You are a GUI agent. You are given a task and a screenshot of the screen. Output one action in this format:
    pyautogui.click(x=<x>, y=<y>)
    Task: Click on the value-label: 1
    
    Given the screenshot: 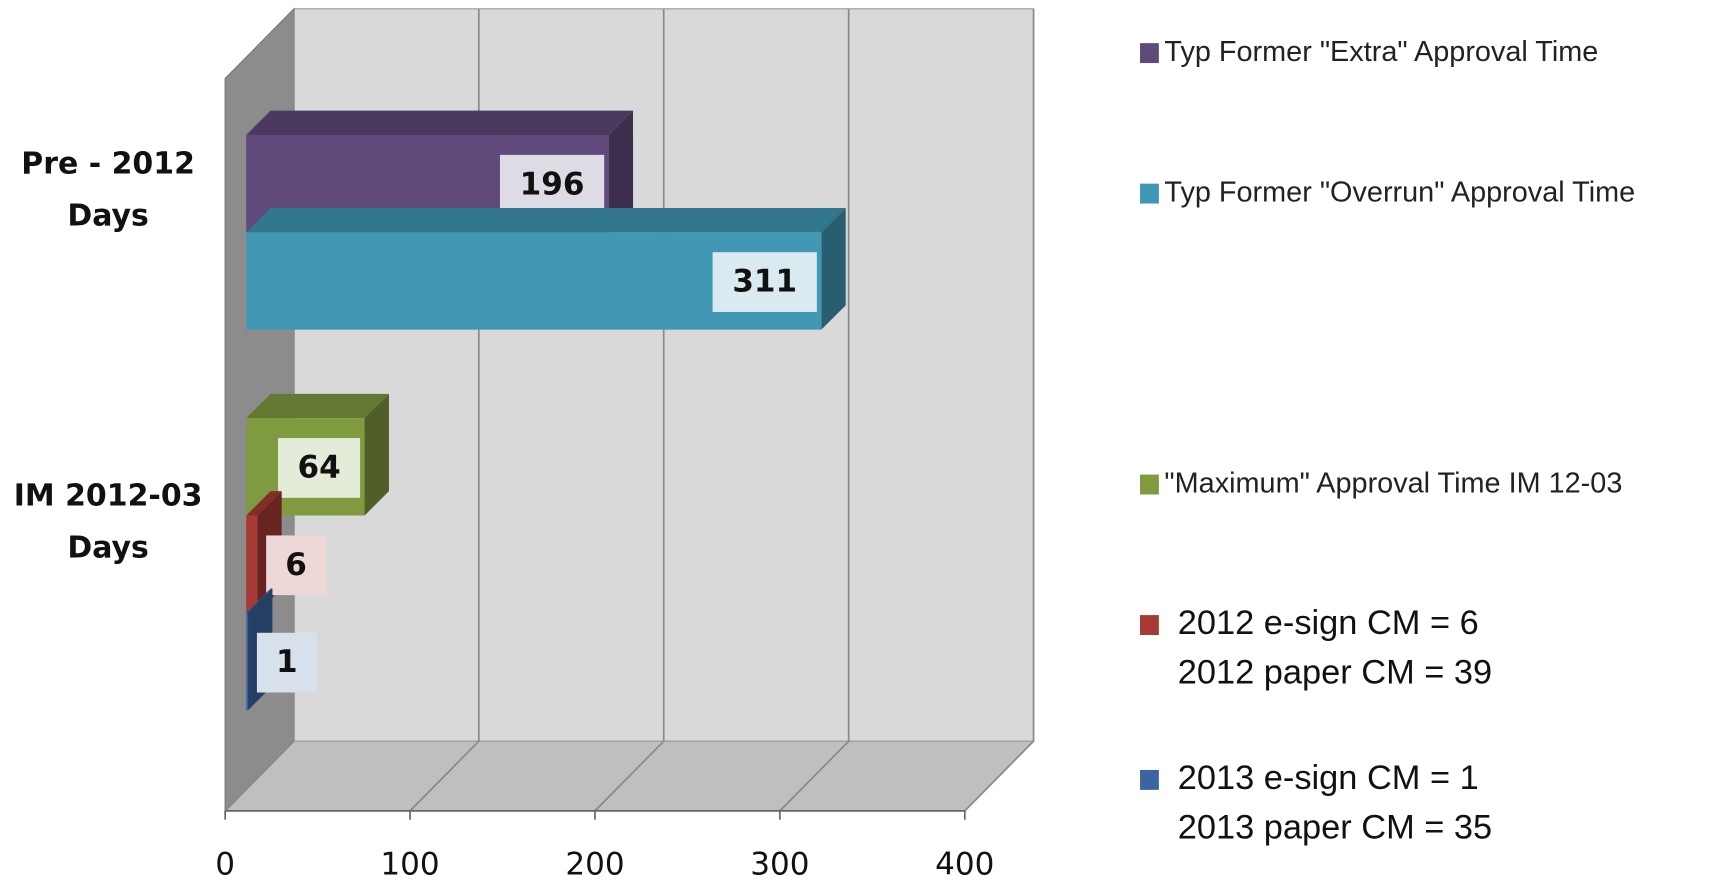 What is the action you would take?
    pyautogui.click(x=287, y=662)
    